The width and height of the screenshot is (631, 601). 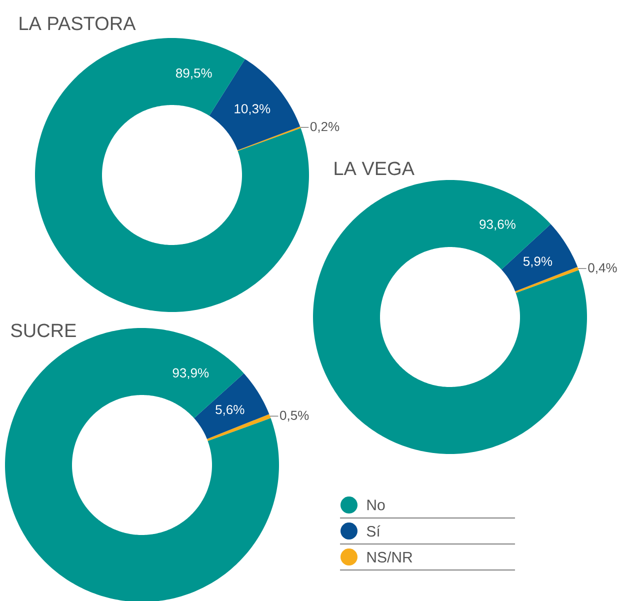 I want to click on data-label: 5,6%, so click(x=230, y=410).